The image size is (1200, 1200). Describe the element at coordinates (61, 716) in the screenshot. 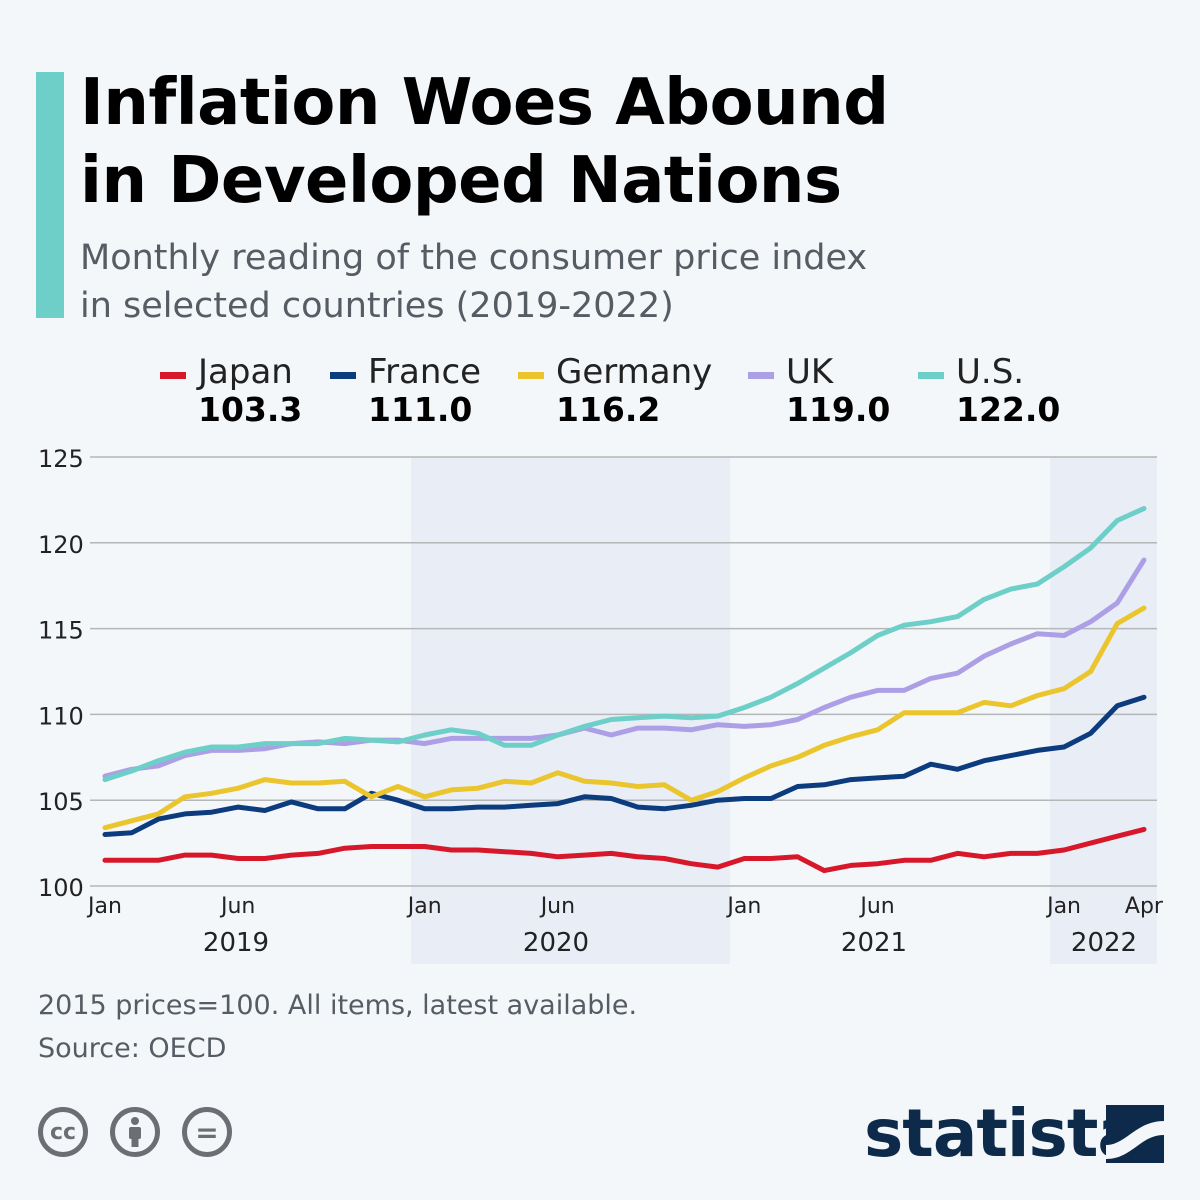

I see `y-tick-label: 110` at that location.